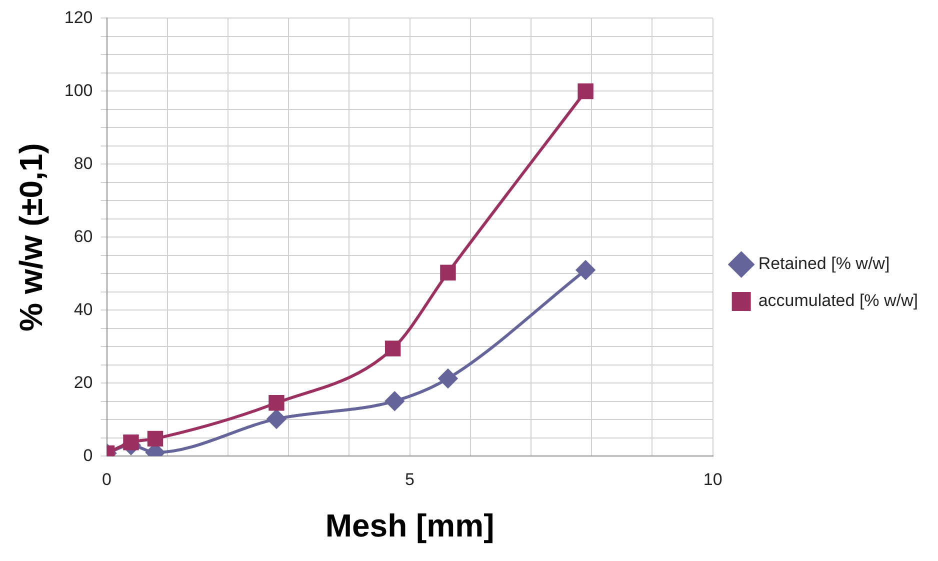 The width and height of the screenshot is (938, 561). What do you see at coordinates (88, 455) in the screenshot?
I see `y-tick-label: 0` at bounding box center [88, 455].